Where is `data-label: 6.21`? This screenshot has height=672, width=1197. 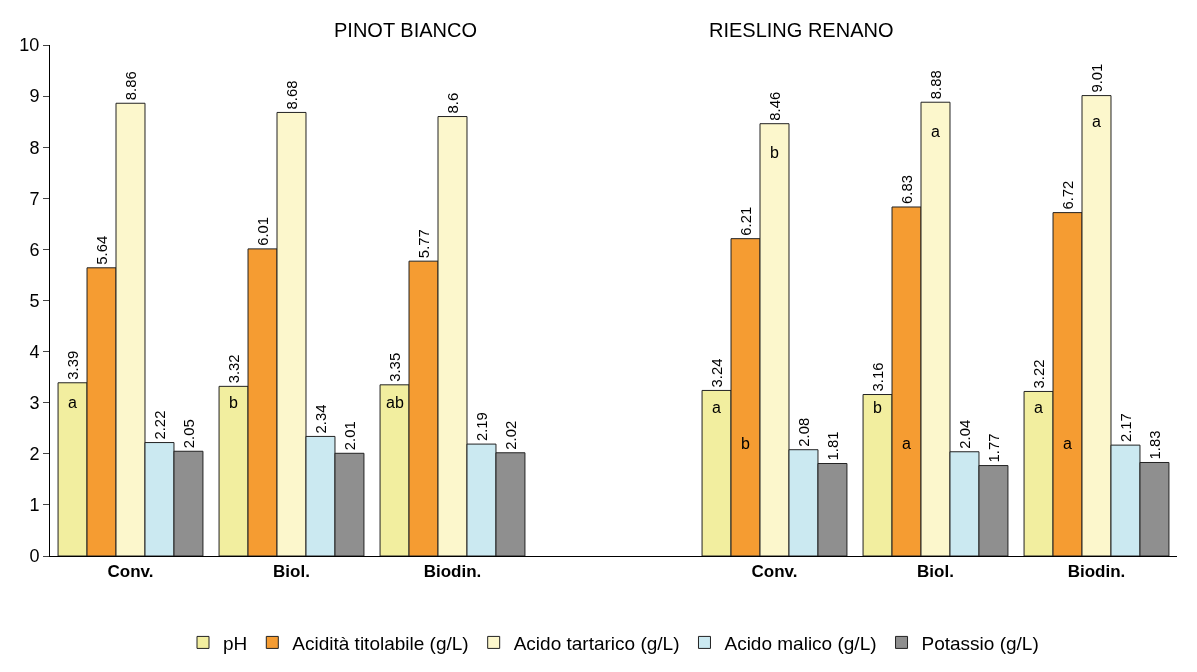 data-label: 6.21 is located at coordinates (745, 221).